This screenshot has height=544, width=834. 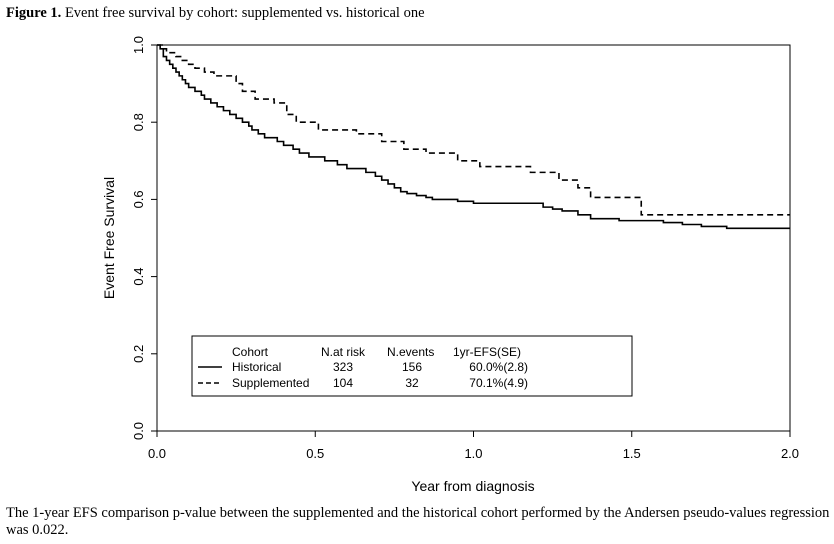 What do you see at coordinates (343, 367) in the screenshot?
I see `legend-at-risk-historical: 323` at bounding box center [343, 367].